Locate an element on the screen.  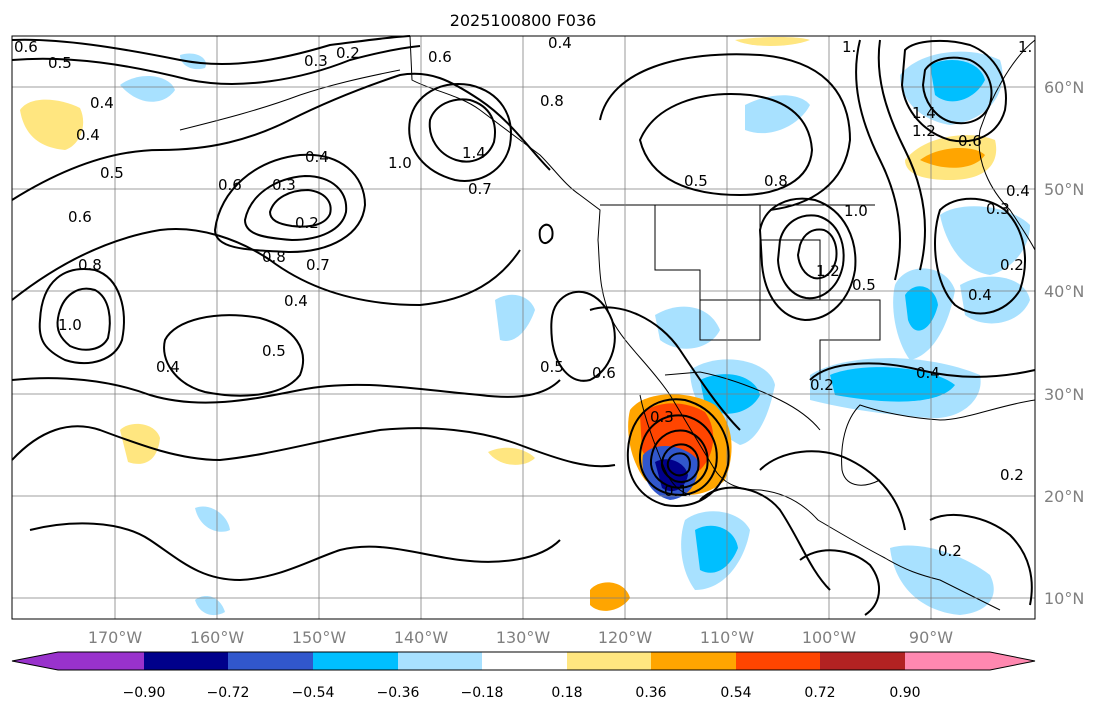
contour-label: 1.4 is located at coordinates (924, 113).